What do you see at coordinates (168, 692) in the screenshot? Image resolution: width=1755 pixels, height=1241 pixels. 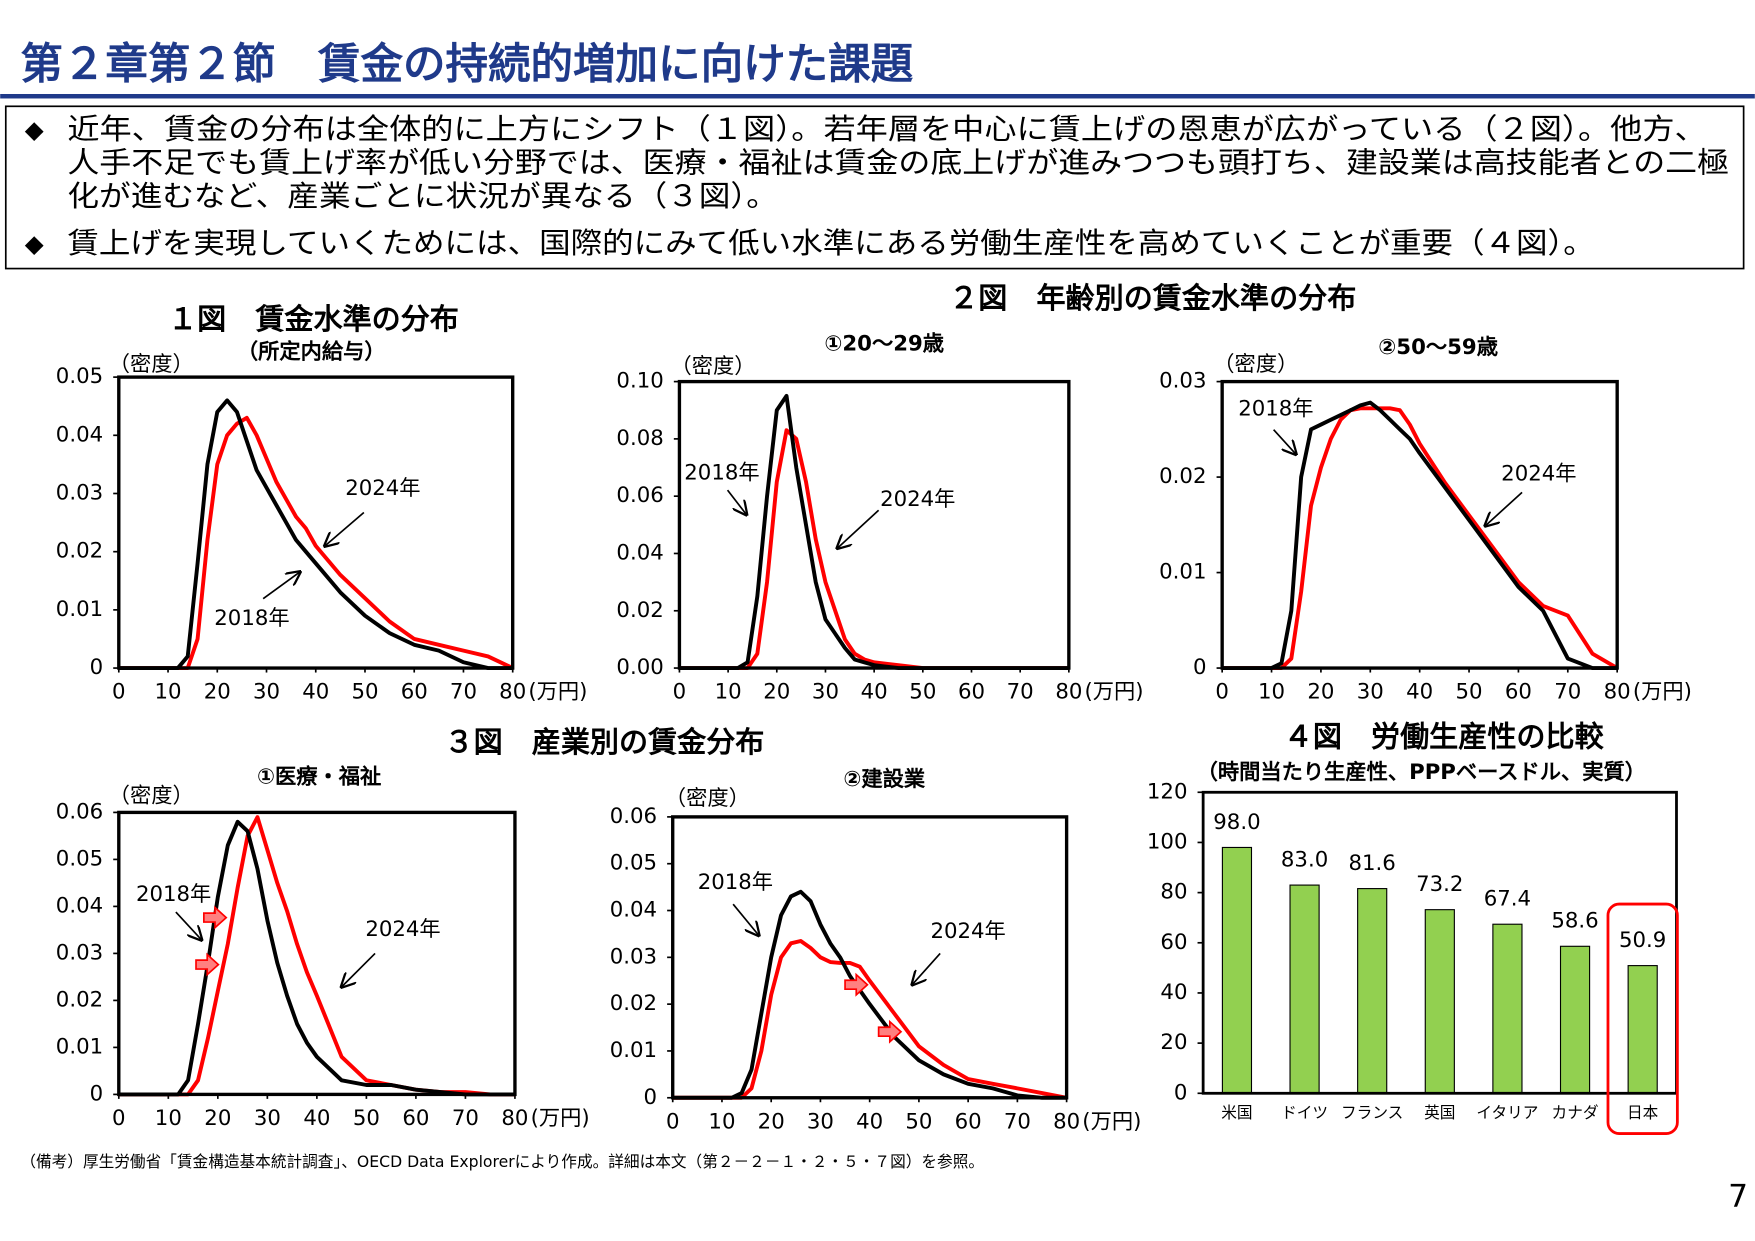 I see `x-tick-label: 10` at bounding box center [168, 692].